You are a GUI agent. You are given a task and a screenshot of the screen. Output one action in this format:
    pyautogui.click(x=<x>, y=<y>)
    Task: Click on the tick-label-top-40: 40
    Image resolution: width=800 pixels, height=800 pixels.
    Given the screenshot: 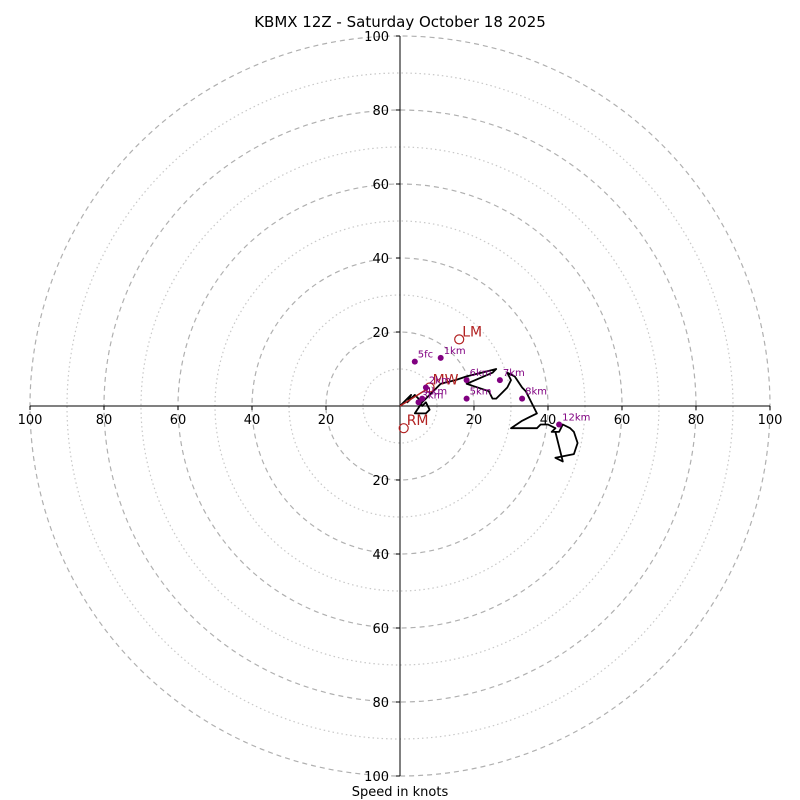 What is the action you would take?
    pyautogui.click(x=380, y=259)
    